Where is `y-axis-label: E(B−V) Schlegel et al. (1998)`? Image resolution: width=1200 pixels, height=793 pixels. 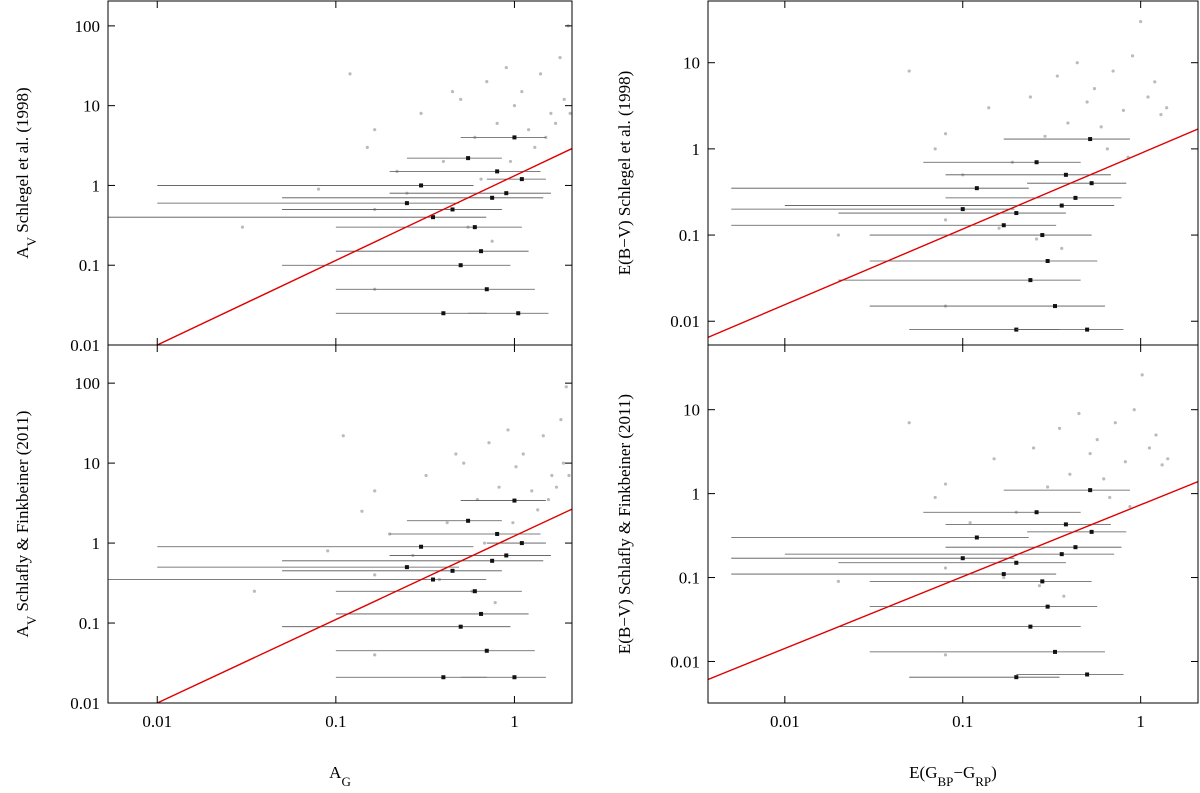
y-axis-label: E(B−V) Schlegel et al. (1998) is located at coordinates (624, 173).